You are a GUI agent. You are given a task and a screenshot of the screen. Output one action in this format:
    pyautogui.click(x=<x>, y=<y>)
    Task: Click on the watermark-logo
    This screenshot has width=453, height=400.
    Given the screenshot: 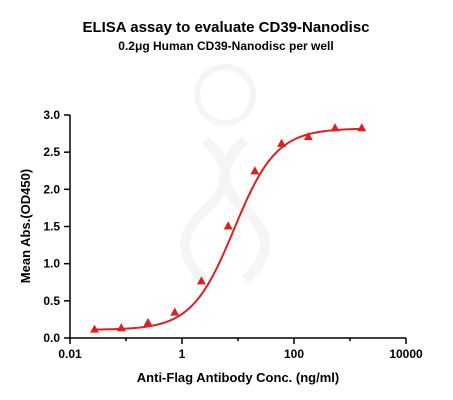 What is the action you would take?
    pyautogui.click(x=225, y=174)
    